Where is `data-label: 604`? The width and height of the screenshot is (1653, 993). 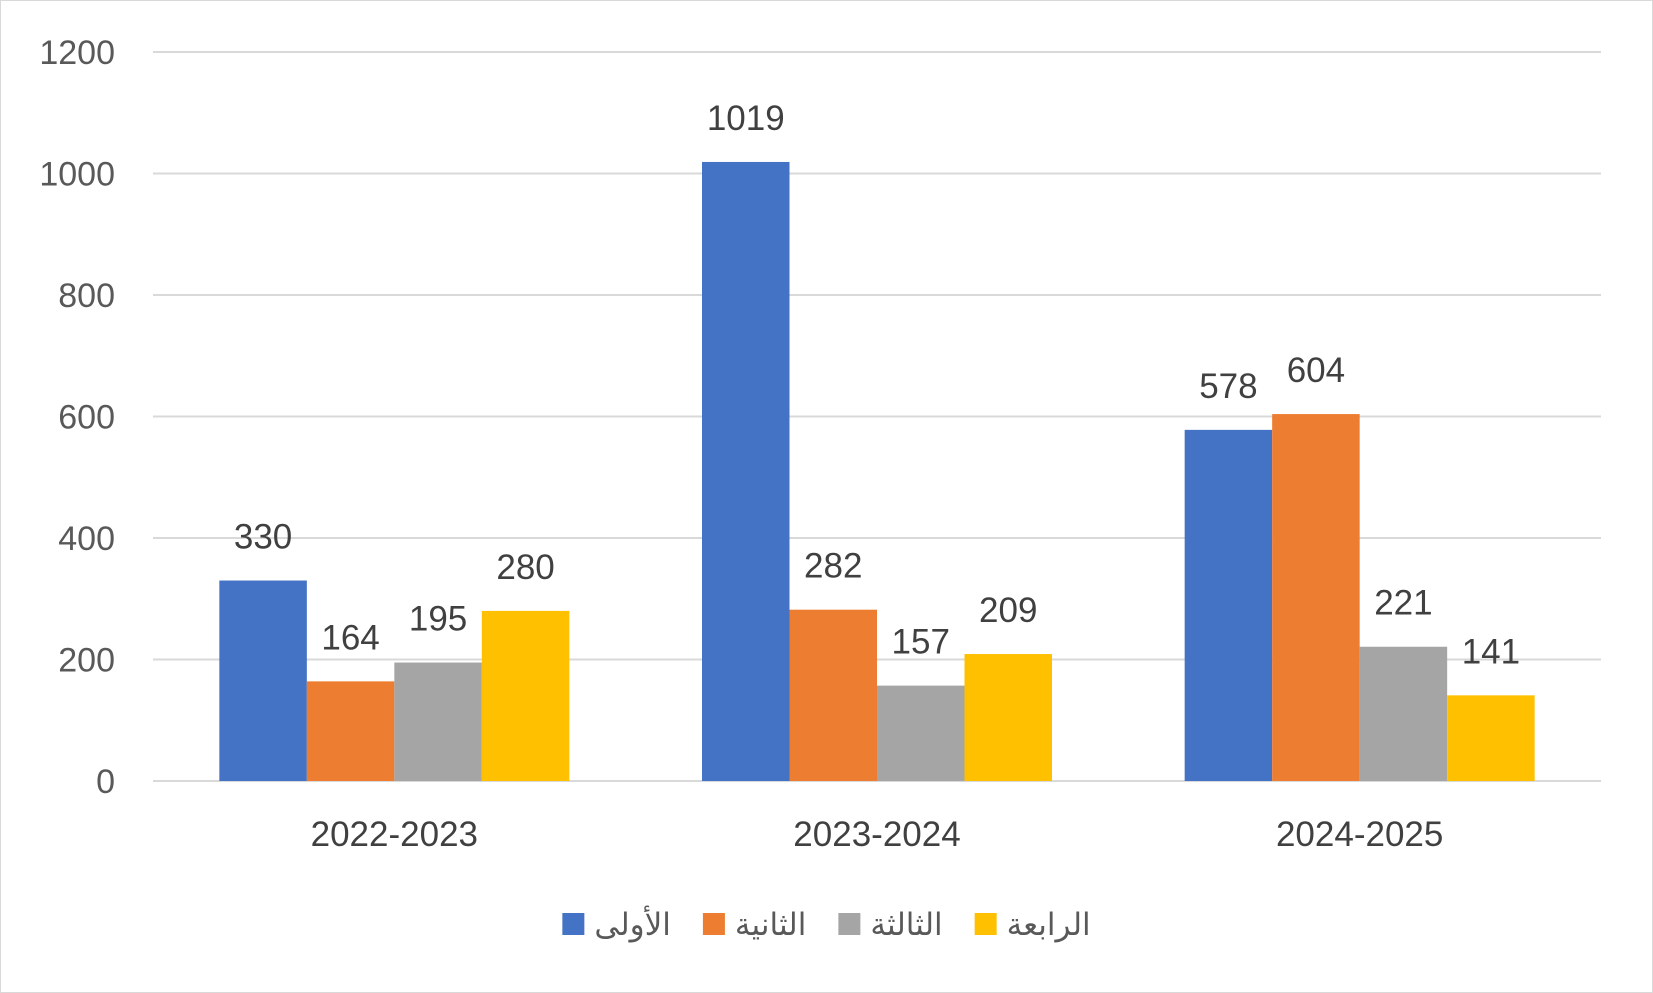
data-label: 604 is located at coordinates (1316, 370).